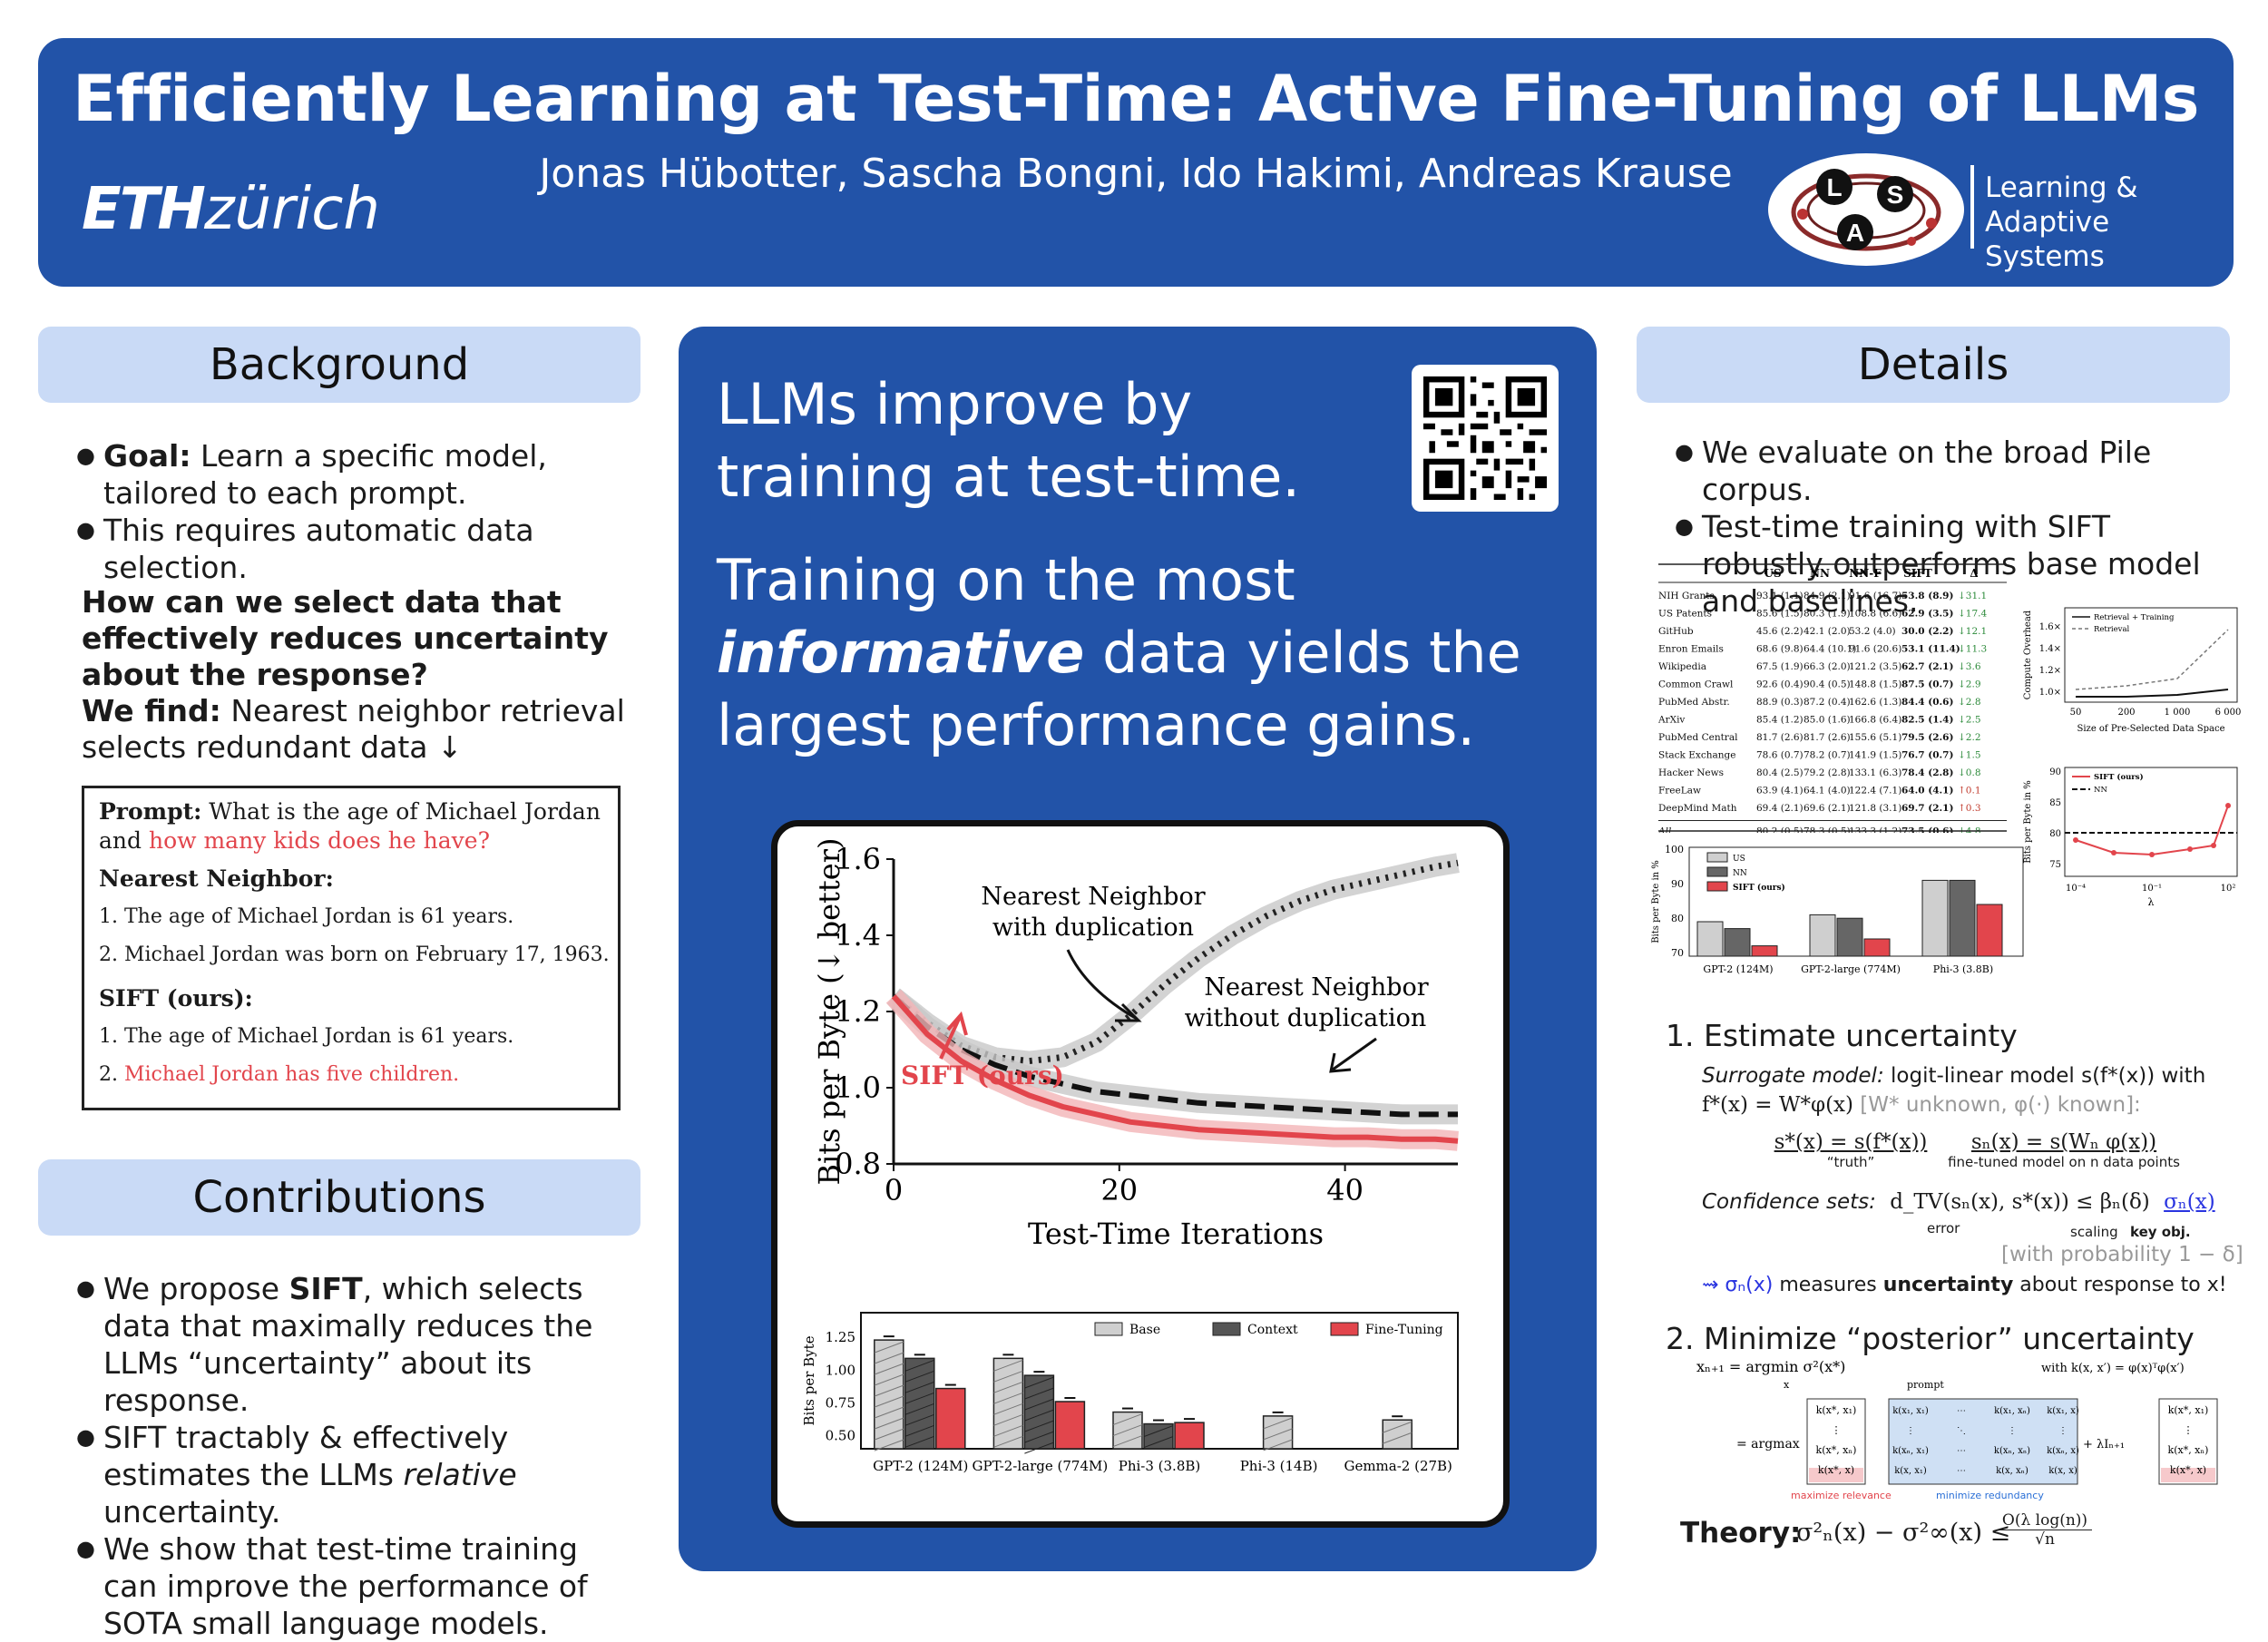 This screenshot has width=2268, height=1642. Describe the element at coordinates (2063, 1451) in the screenshot. I see `matrix-entry: k(xₙ, x)` at that location.